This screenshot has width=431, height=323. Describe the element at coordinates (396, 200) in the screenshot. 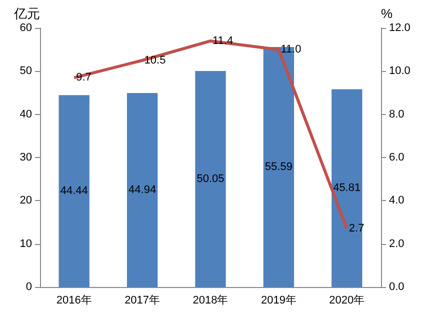

I see `y2-tick-label: 4.0` at that location.